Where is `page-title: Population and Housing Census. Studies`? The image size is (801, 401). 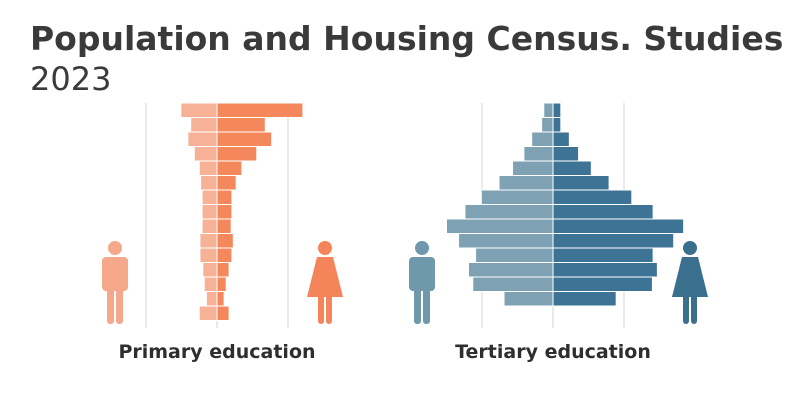 page-title: Population and Housing Census. Studies is located at coordinates (406, 38).